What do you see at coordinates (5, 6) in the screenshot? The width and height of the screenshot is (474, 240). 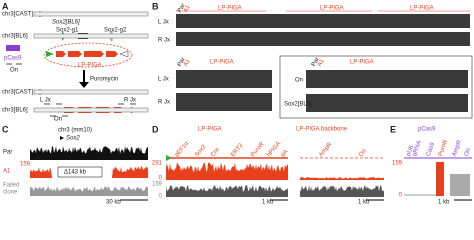 I see `panel-label: A` at bounding box center [5, 6].